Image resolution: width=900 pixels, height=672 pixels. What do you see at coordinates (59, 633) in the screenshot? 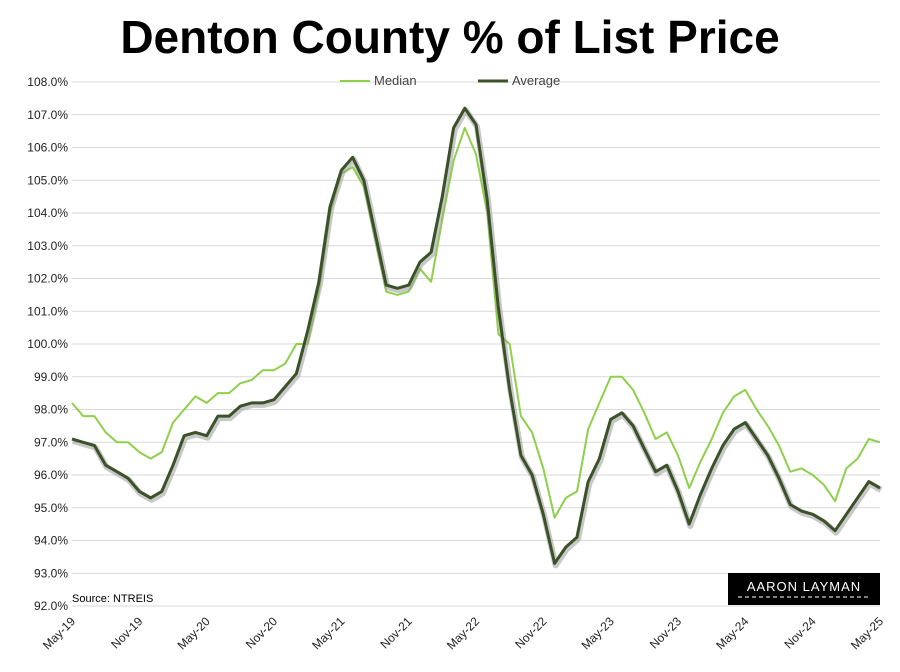
I see `x-tick-label: May-19` at bounding box center [59, 633].